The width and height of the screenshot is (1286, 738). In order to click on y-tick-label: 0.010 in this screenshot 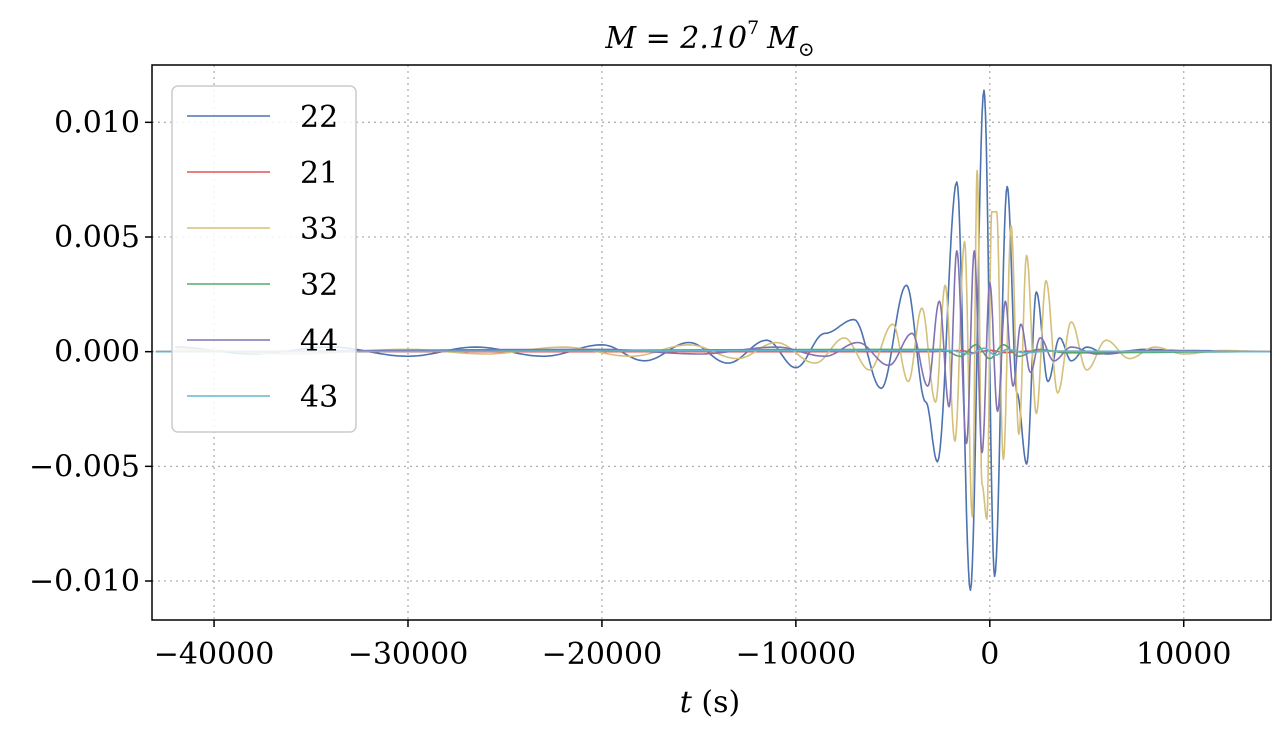, I will do `click(97, 122)`.